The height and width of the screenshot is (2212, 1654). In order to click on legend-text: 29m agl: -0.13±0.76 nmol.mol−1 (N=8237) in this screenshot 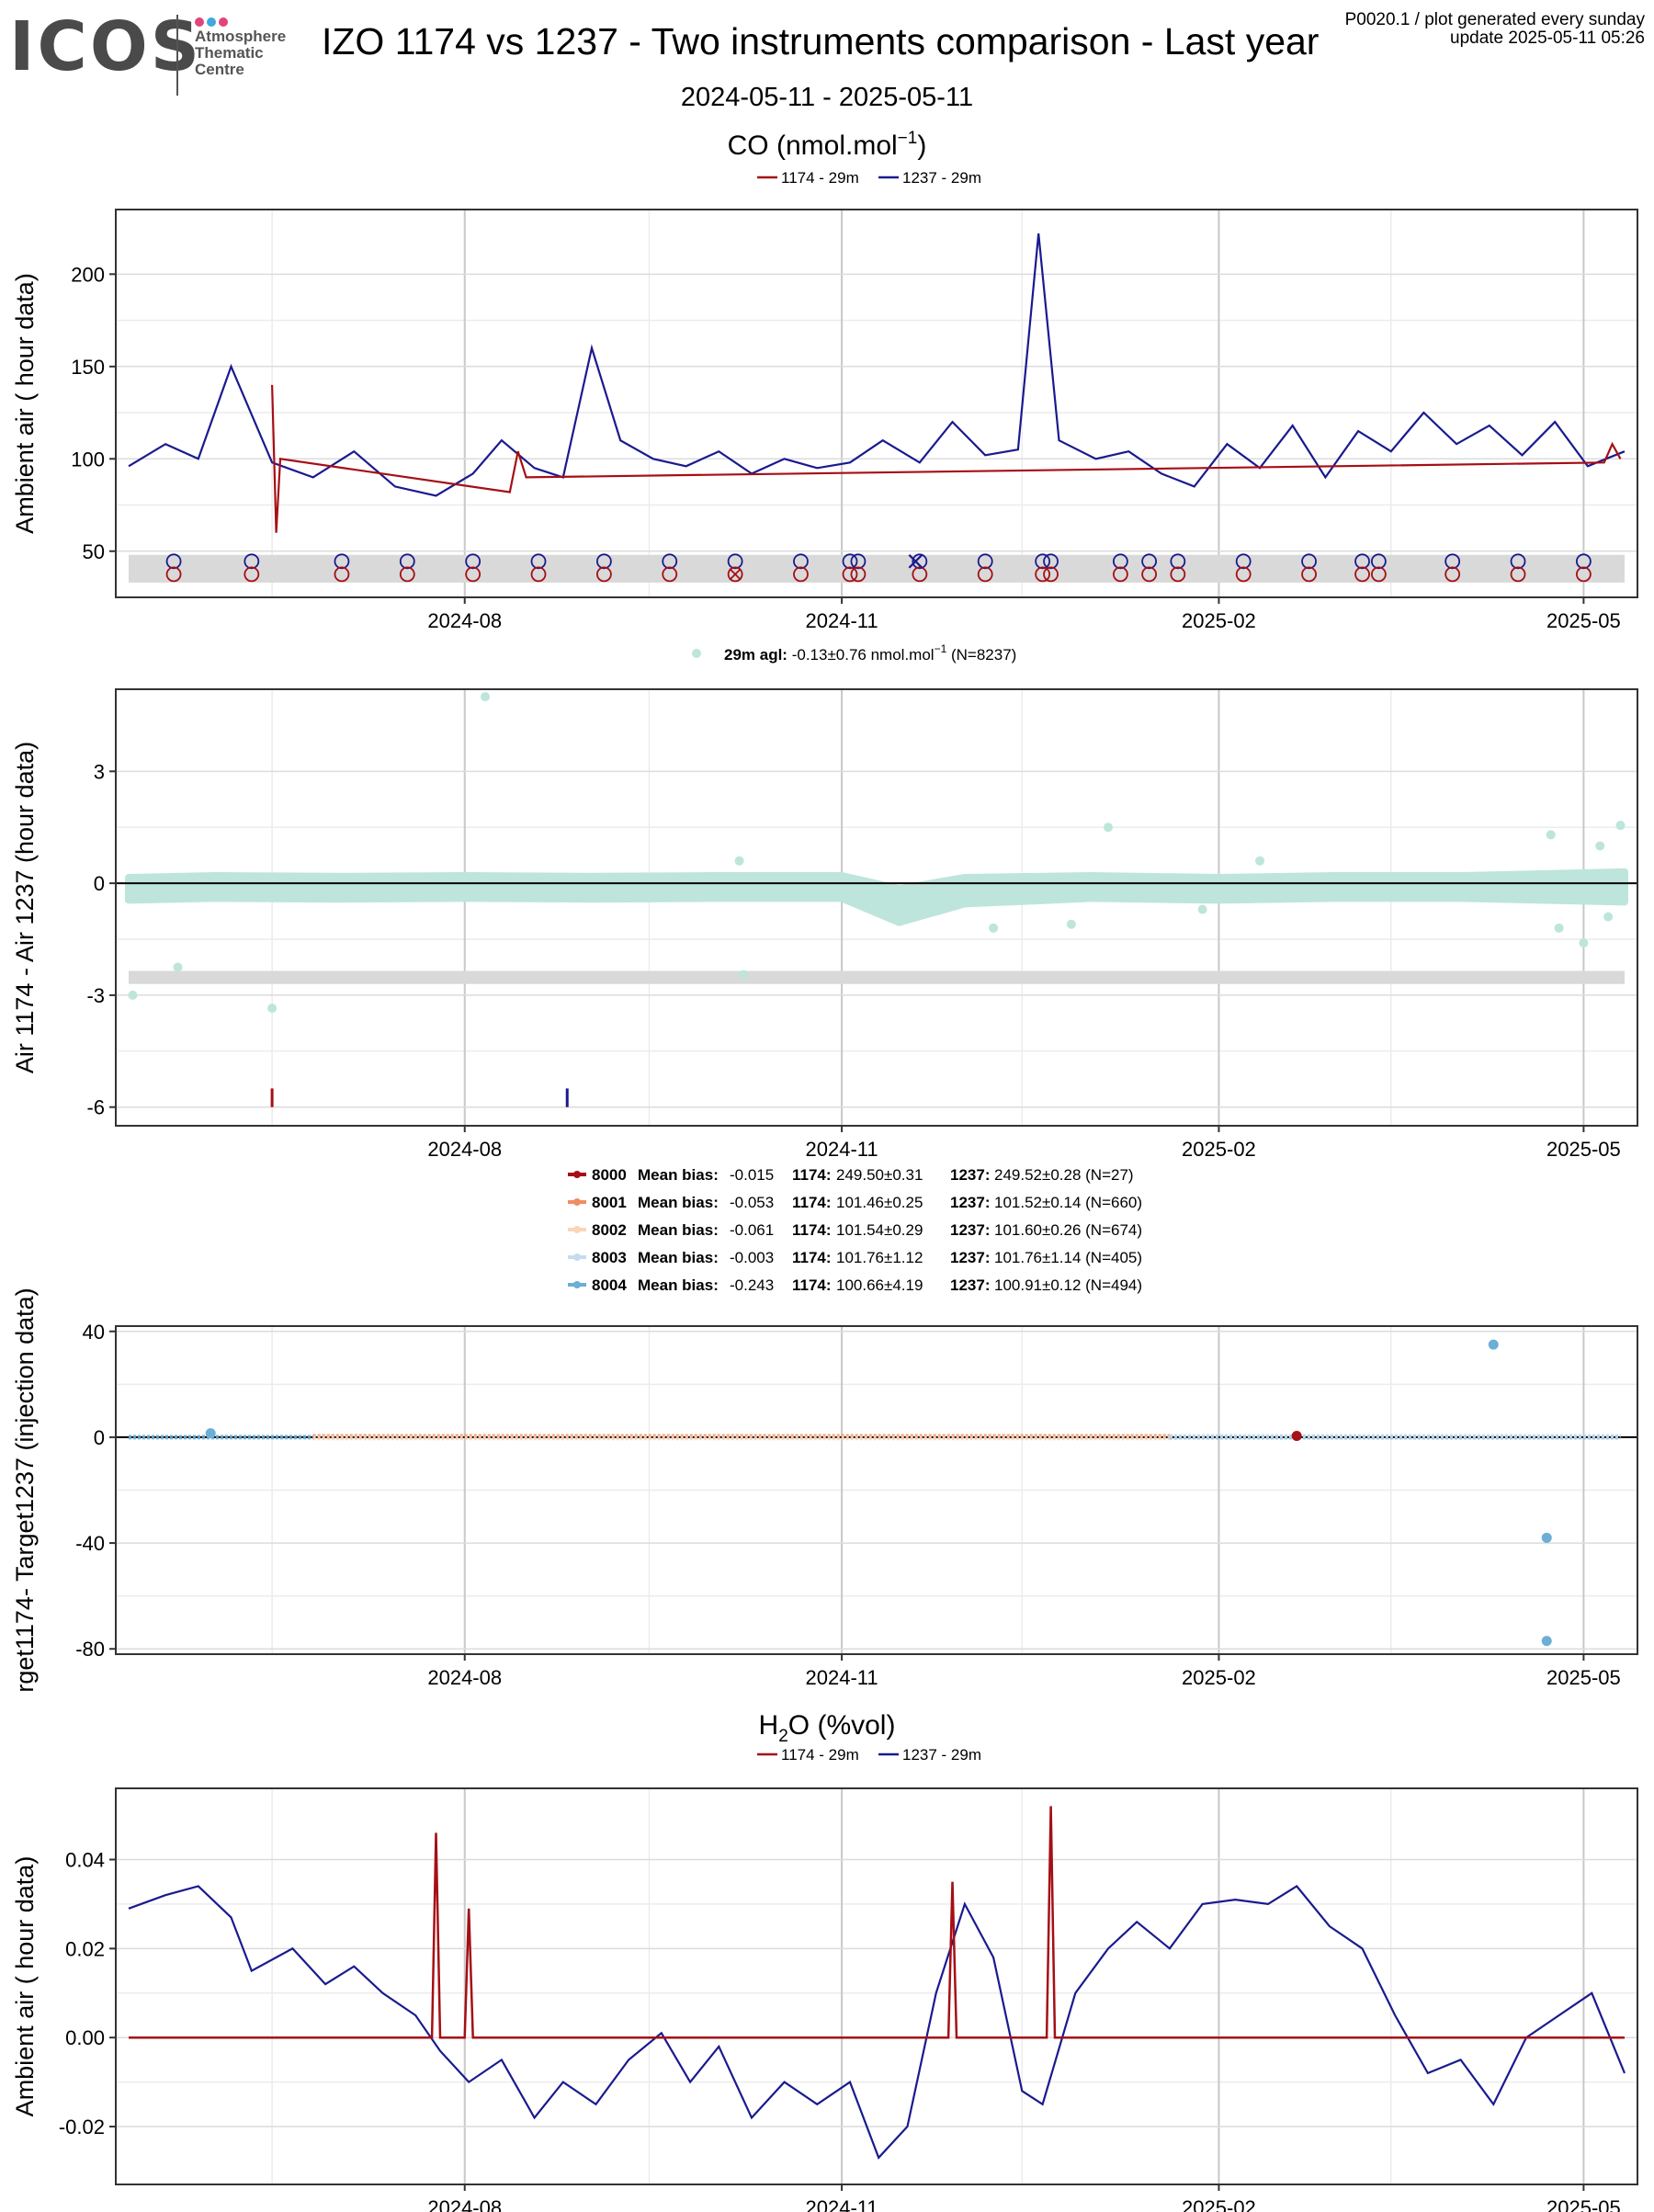, I will do `click(870, 653)`.